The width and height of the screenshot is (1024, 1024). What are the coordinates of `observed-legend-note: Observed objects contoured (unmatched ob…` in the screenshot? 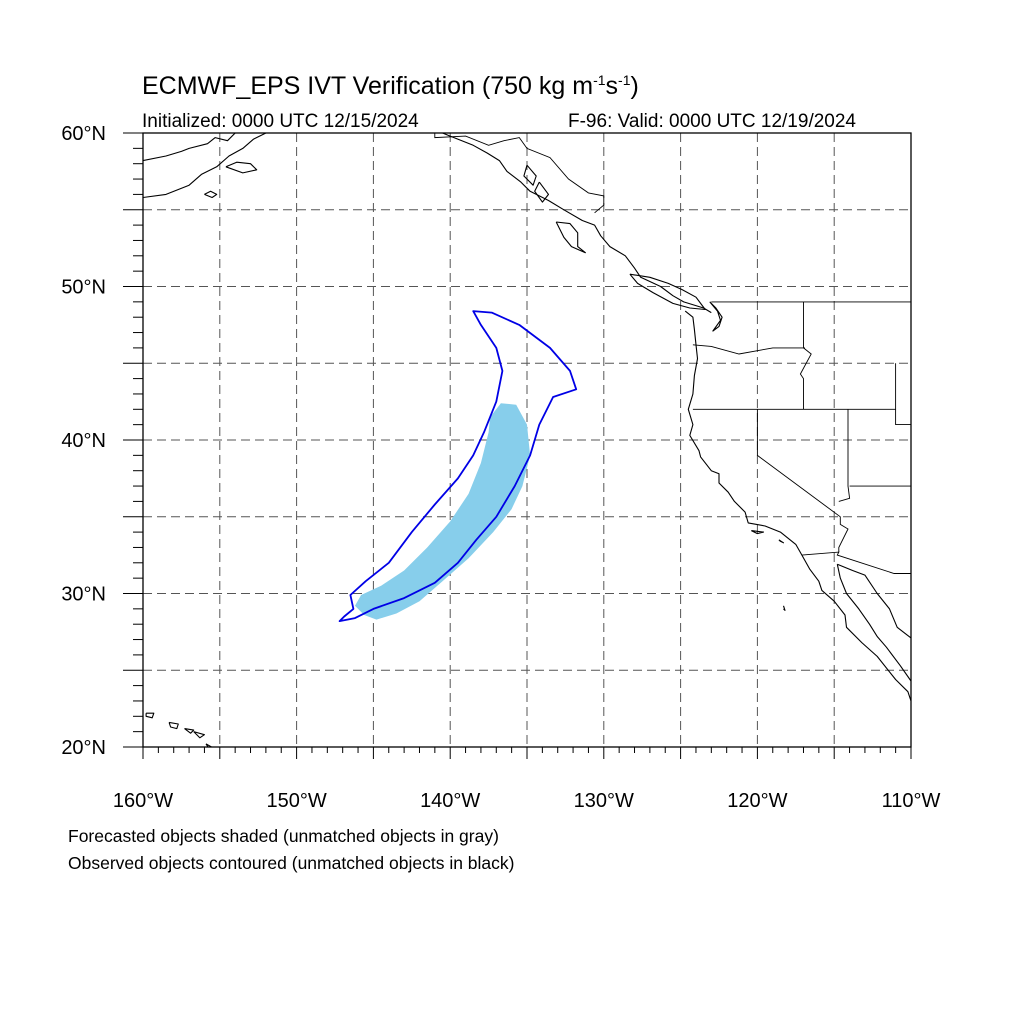 It's located at (291, 863).